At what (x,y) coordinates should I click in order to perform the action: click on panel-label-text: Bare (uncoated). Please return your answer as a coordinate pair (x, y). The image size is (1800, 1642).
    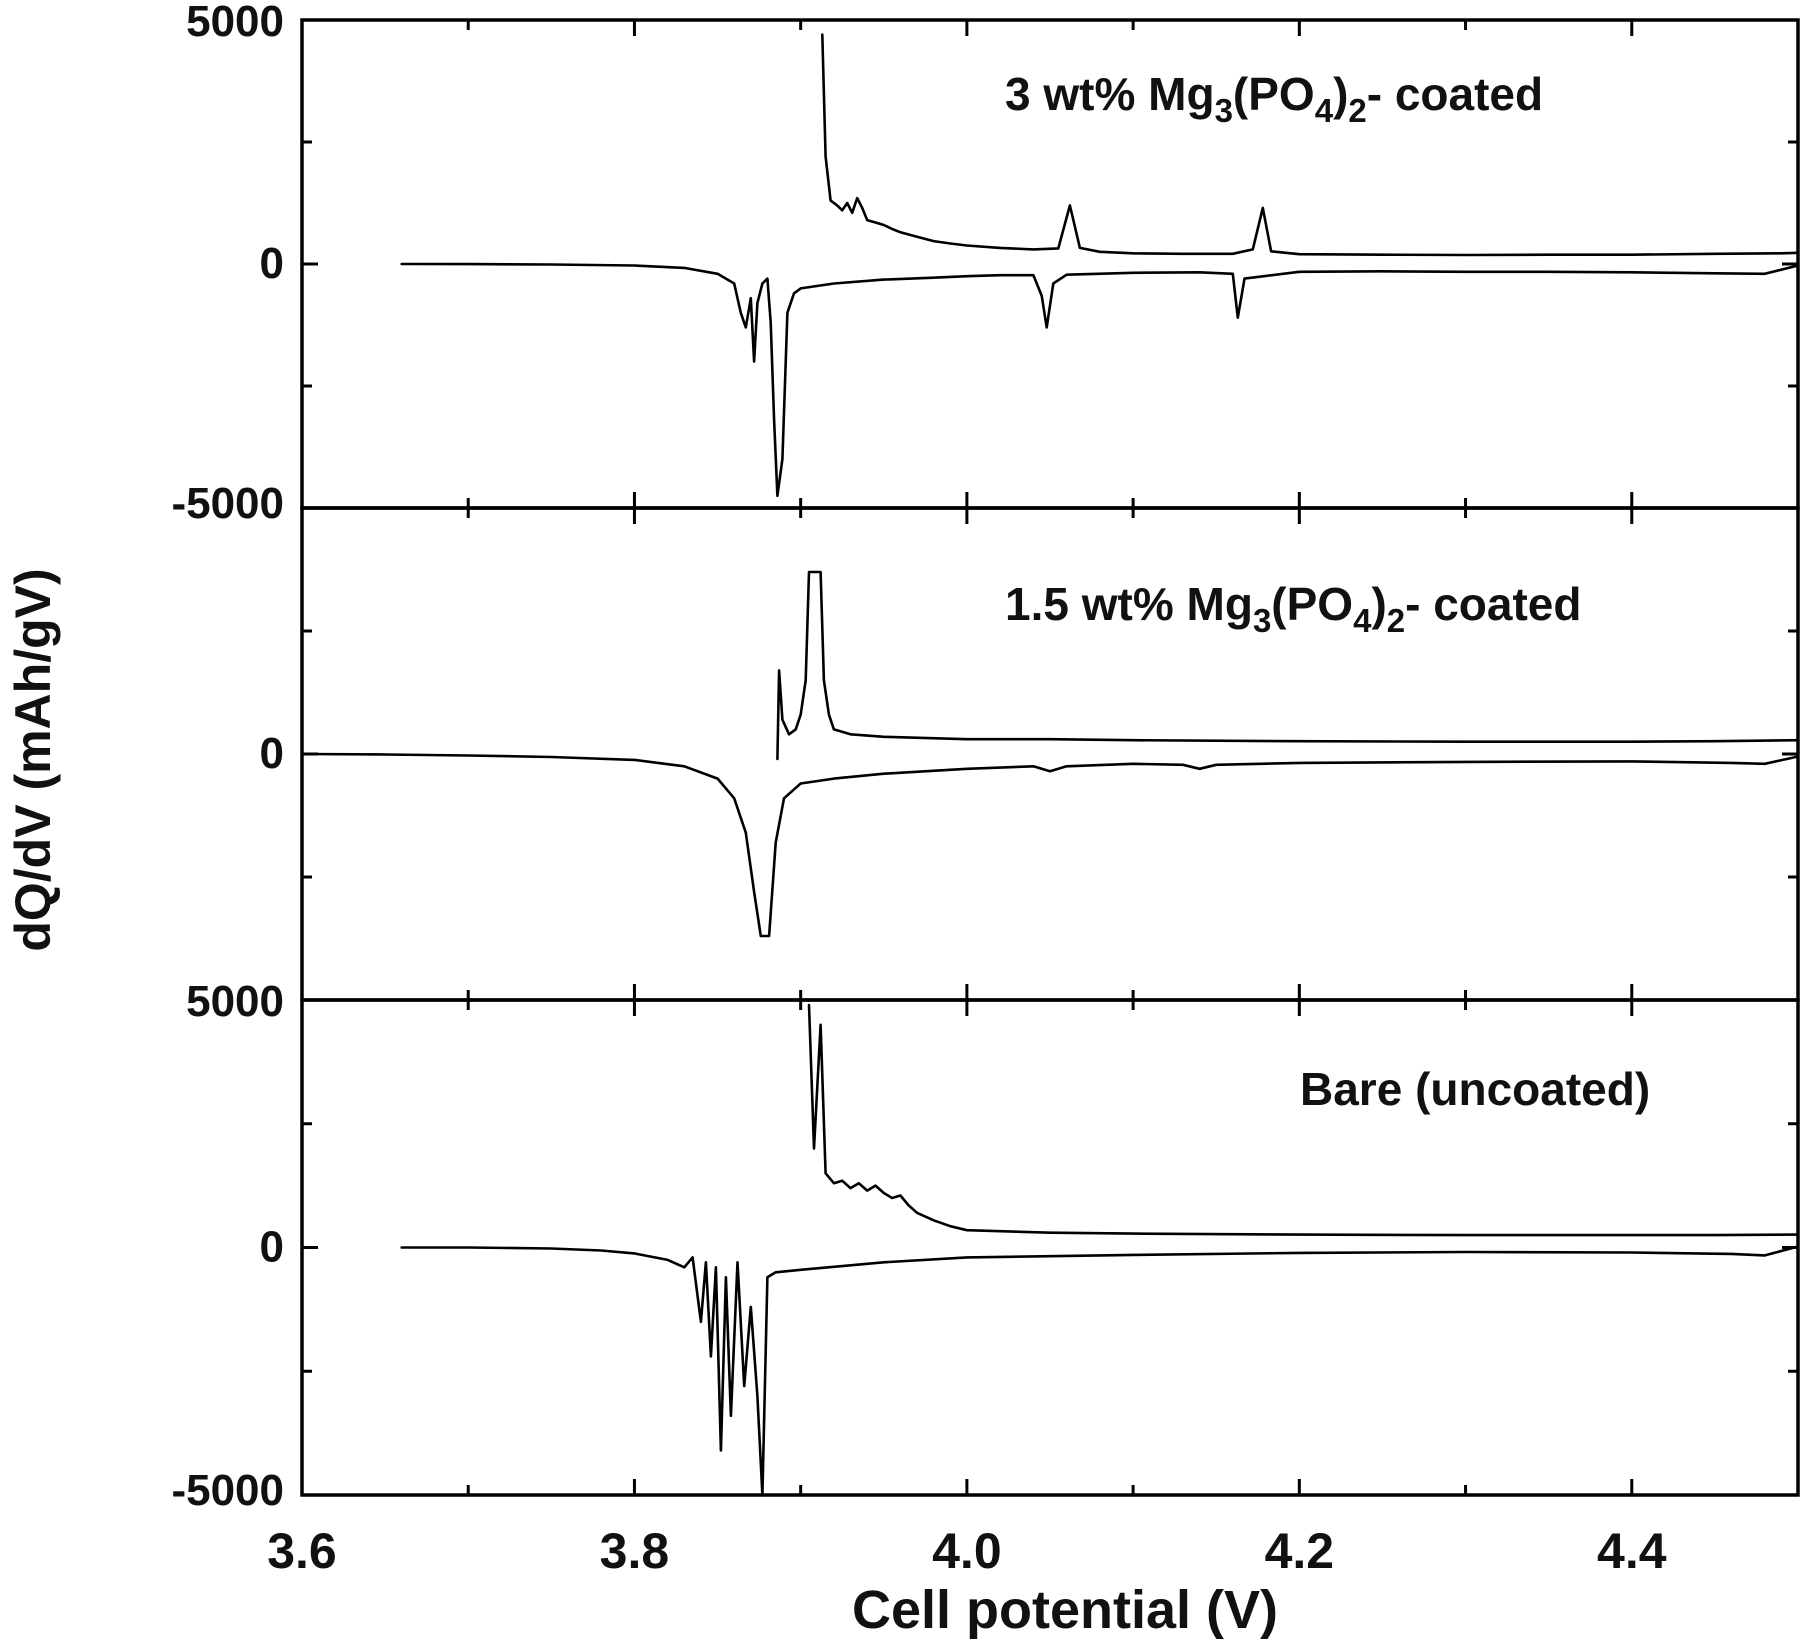
    Looking at the image, I should click on (1475, 1089).